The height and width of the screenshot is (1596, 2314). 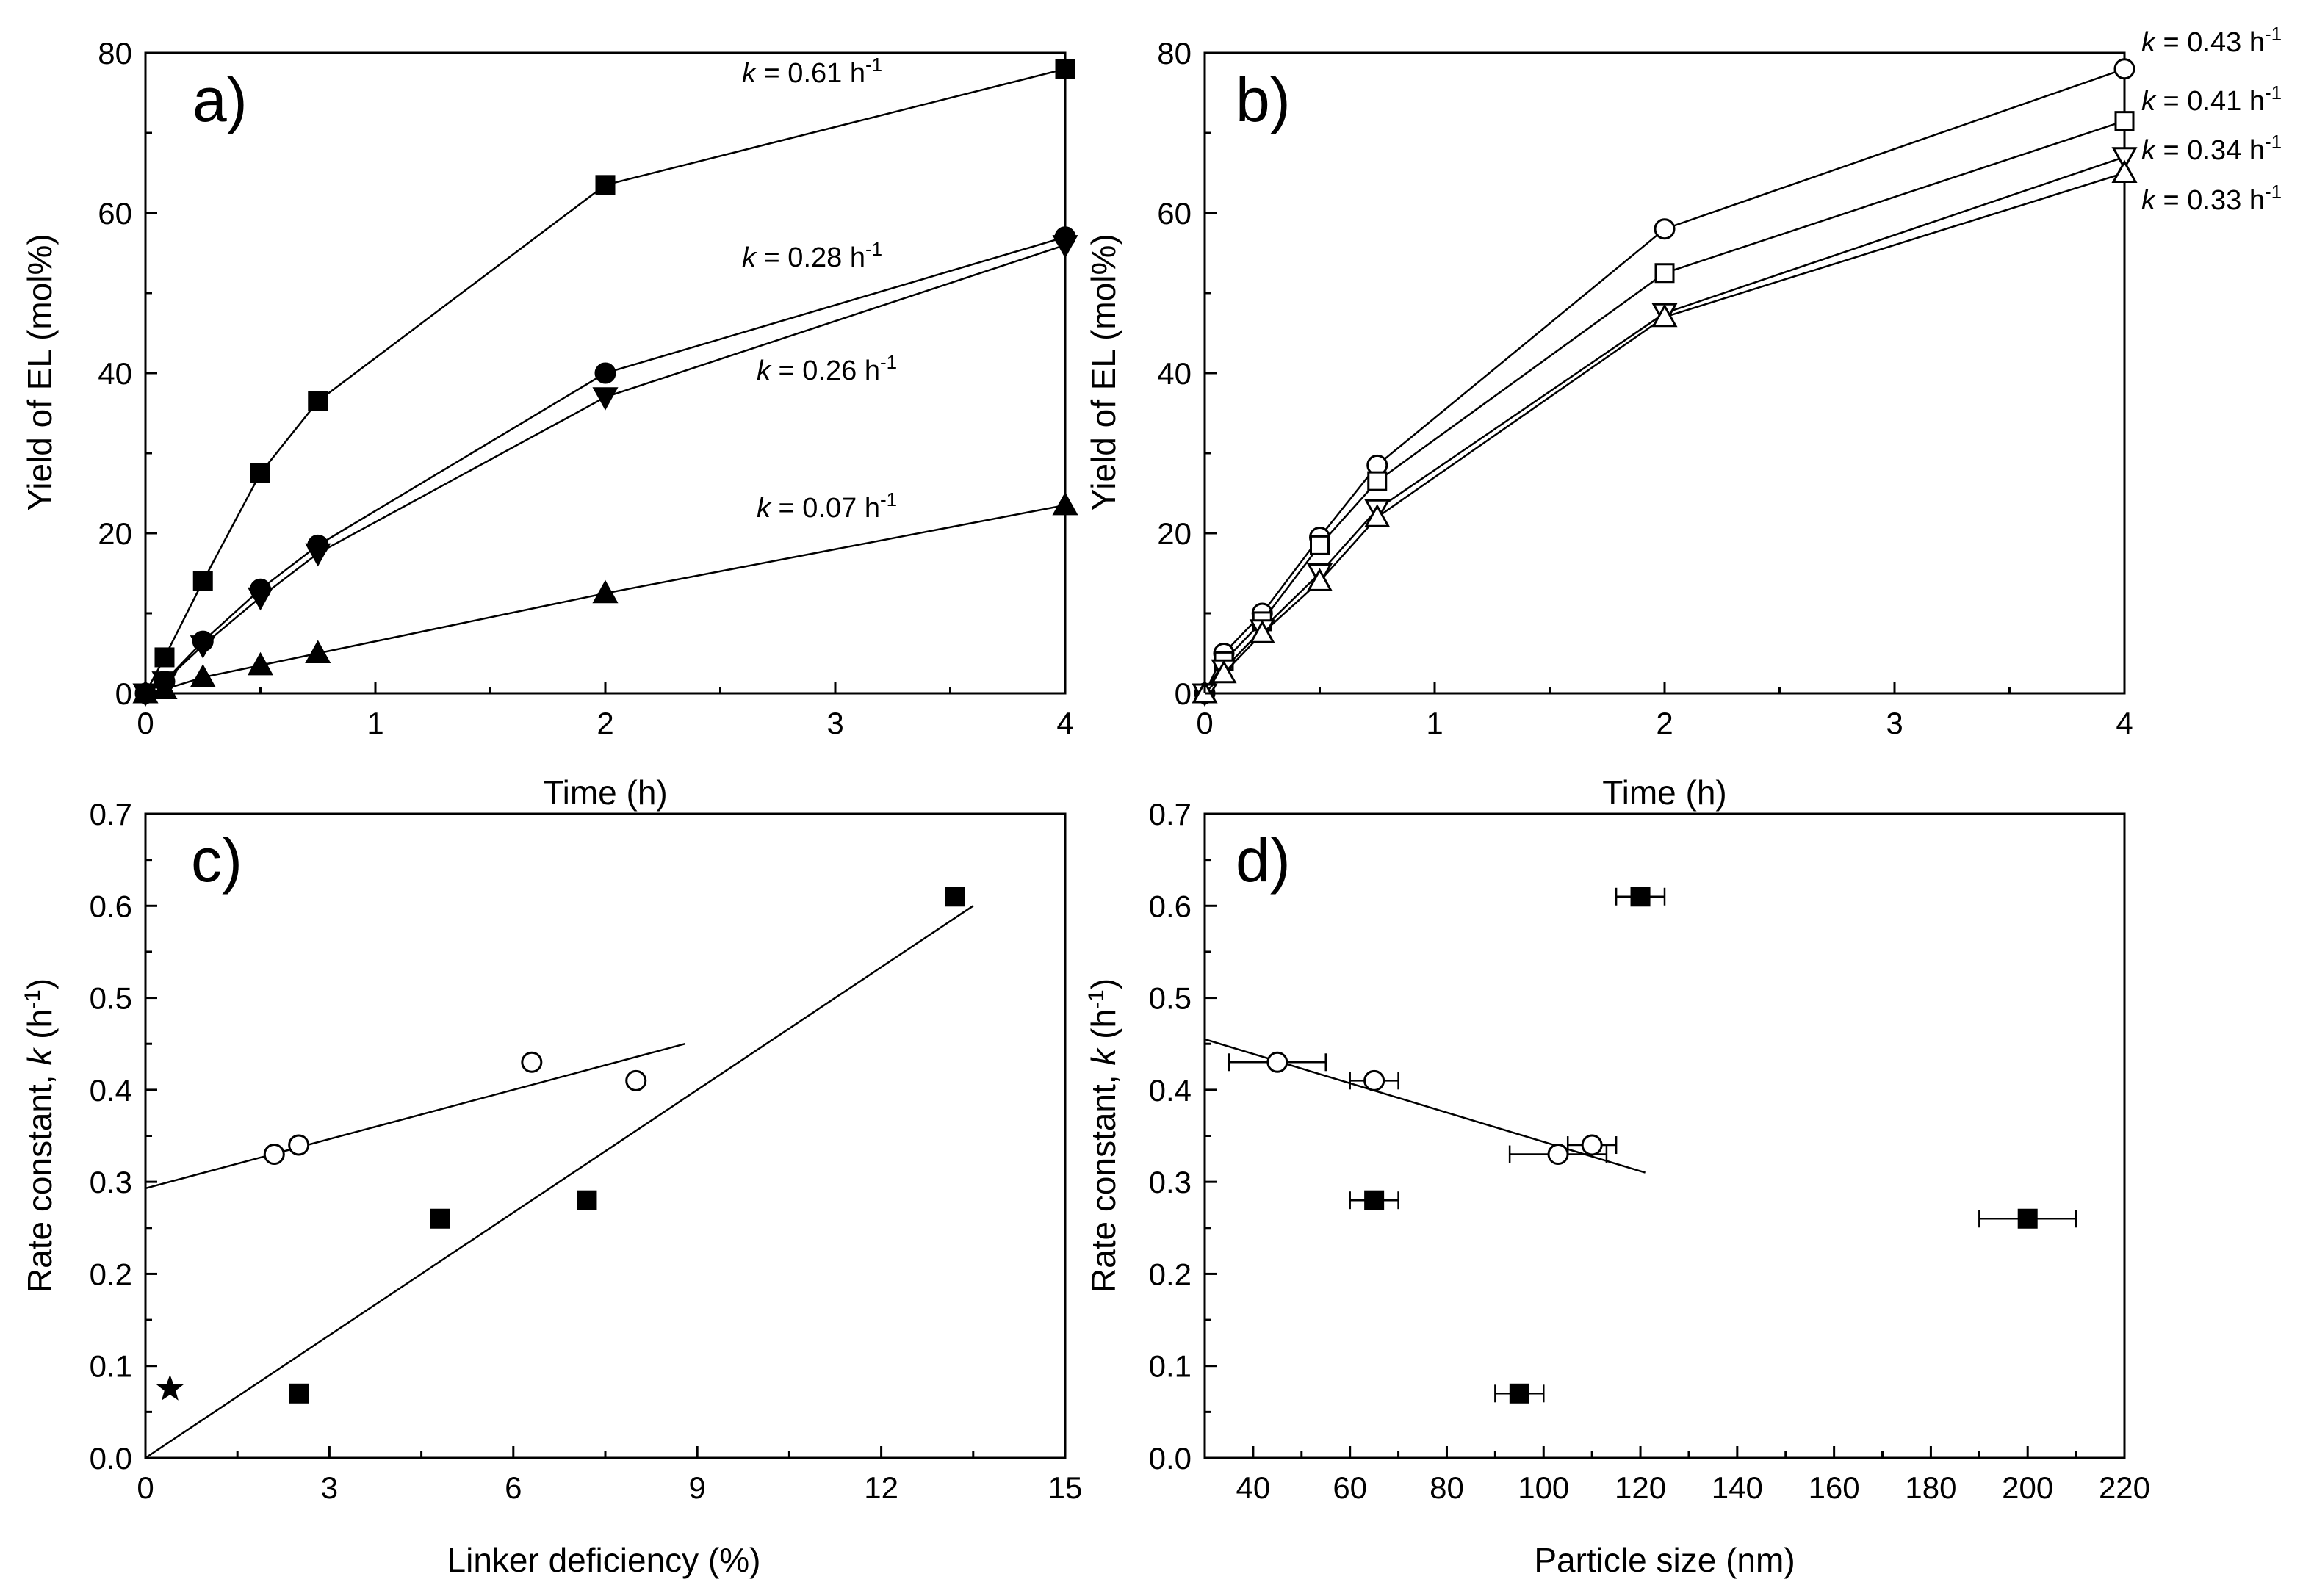 I want to click on panel-b-x-tick-label: 1, so click(x=1434, y=723).